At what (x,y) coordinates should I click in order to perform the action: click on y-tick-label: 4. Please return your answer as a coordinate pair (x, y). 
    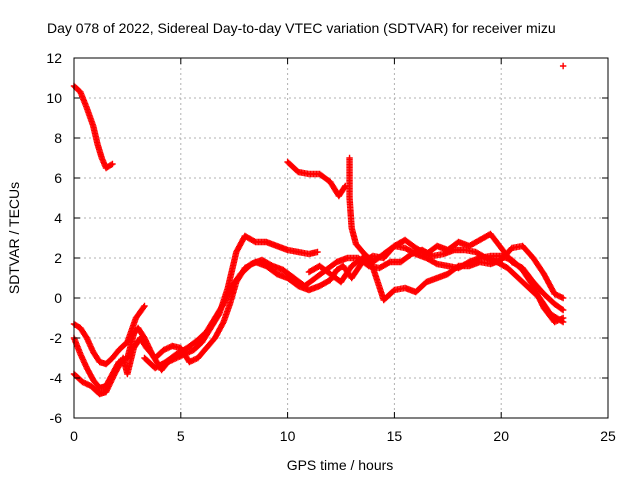
    Looking at the image, I should click on (58, 218).